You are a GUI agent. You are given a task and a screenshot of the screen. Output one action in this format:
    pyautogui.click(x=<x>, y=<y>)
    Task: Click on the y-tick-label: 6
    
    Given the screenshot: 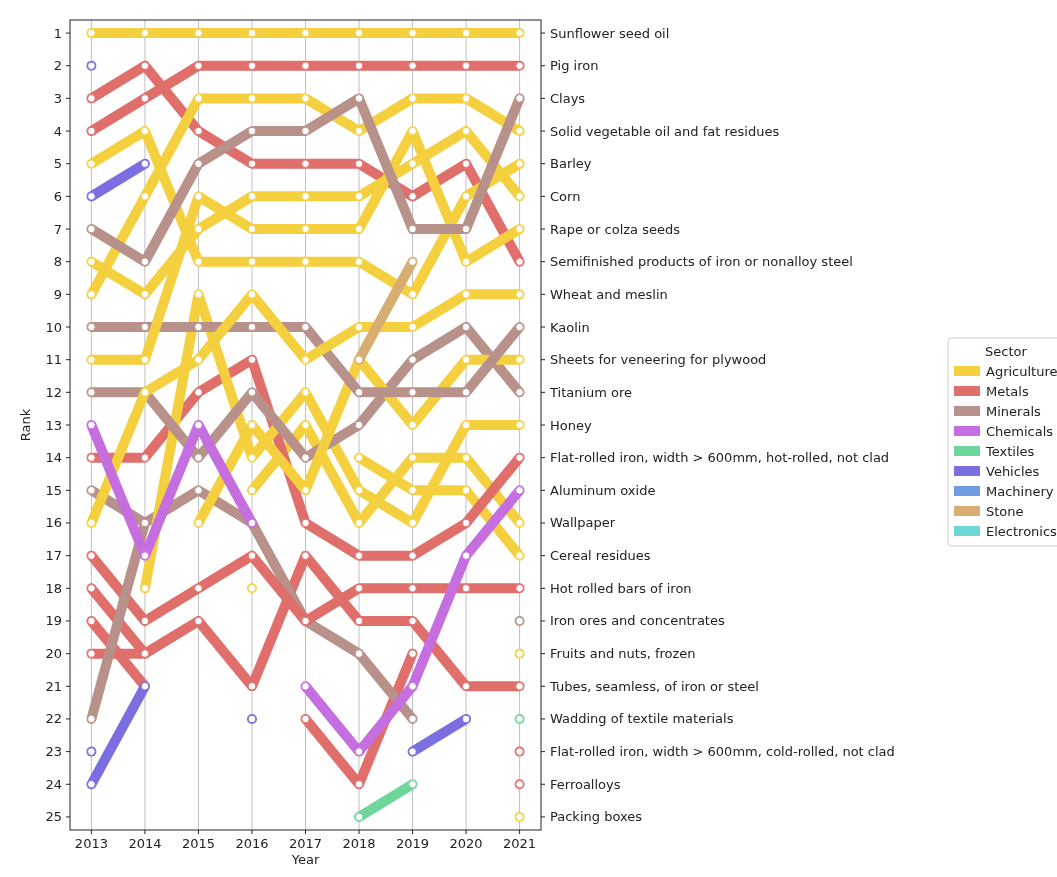 What is the action you would take?
    pyautogui.click(x=57, y=196)
    